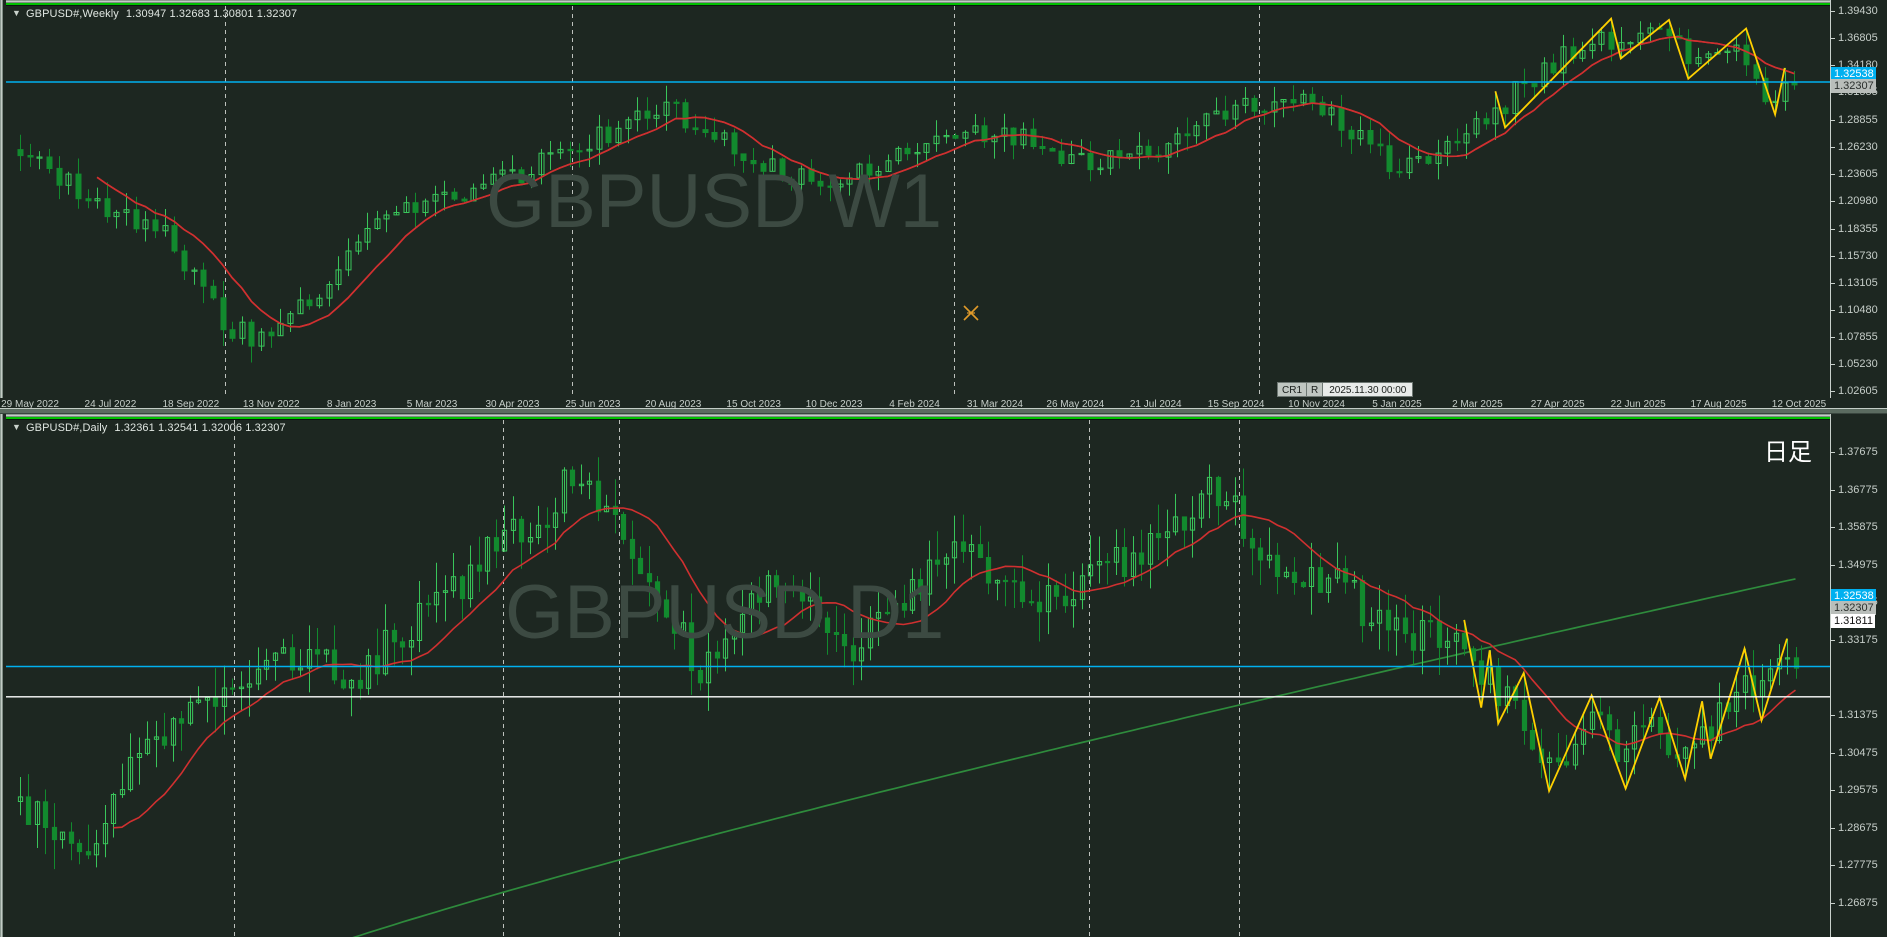  Describe the element at coordinates (1477, 404) in the screenshot. I see `weekly-date-tick-label: 2 Mar 2025` at that location.